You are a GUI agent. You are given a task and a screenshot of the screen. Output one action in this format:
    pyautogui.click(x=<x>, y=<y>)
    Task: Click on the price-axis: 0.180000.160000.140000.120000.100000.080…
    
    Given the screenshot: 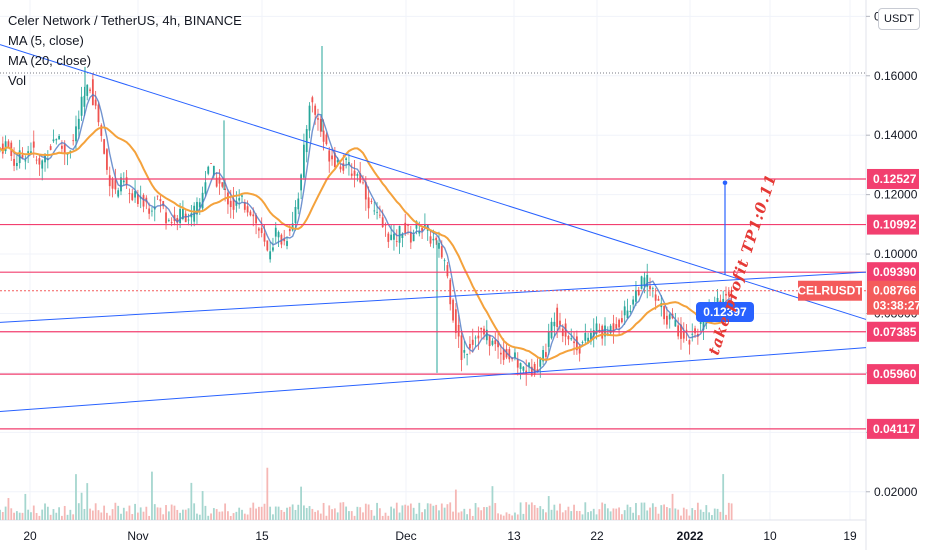 What is the action you would take?
    pyautogui.click(x=859, y=253)
    